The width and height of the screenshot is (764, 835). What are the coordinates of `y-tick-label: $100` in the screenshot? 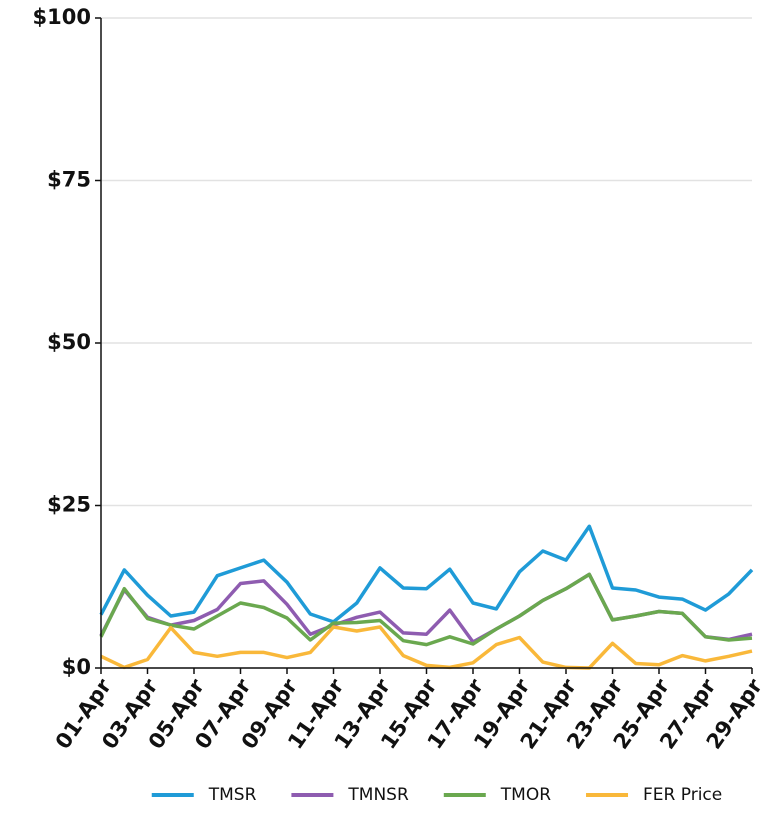 It's located at (62, 17).